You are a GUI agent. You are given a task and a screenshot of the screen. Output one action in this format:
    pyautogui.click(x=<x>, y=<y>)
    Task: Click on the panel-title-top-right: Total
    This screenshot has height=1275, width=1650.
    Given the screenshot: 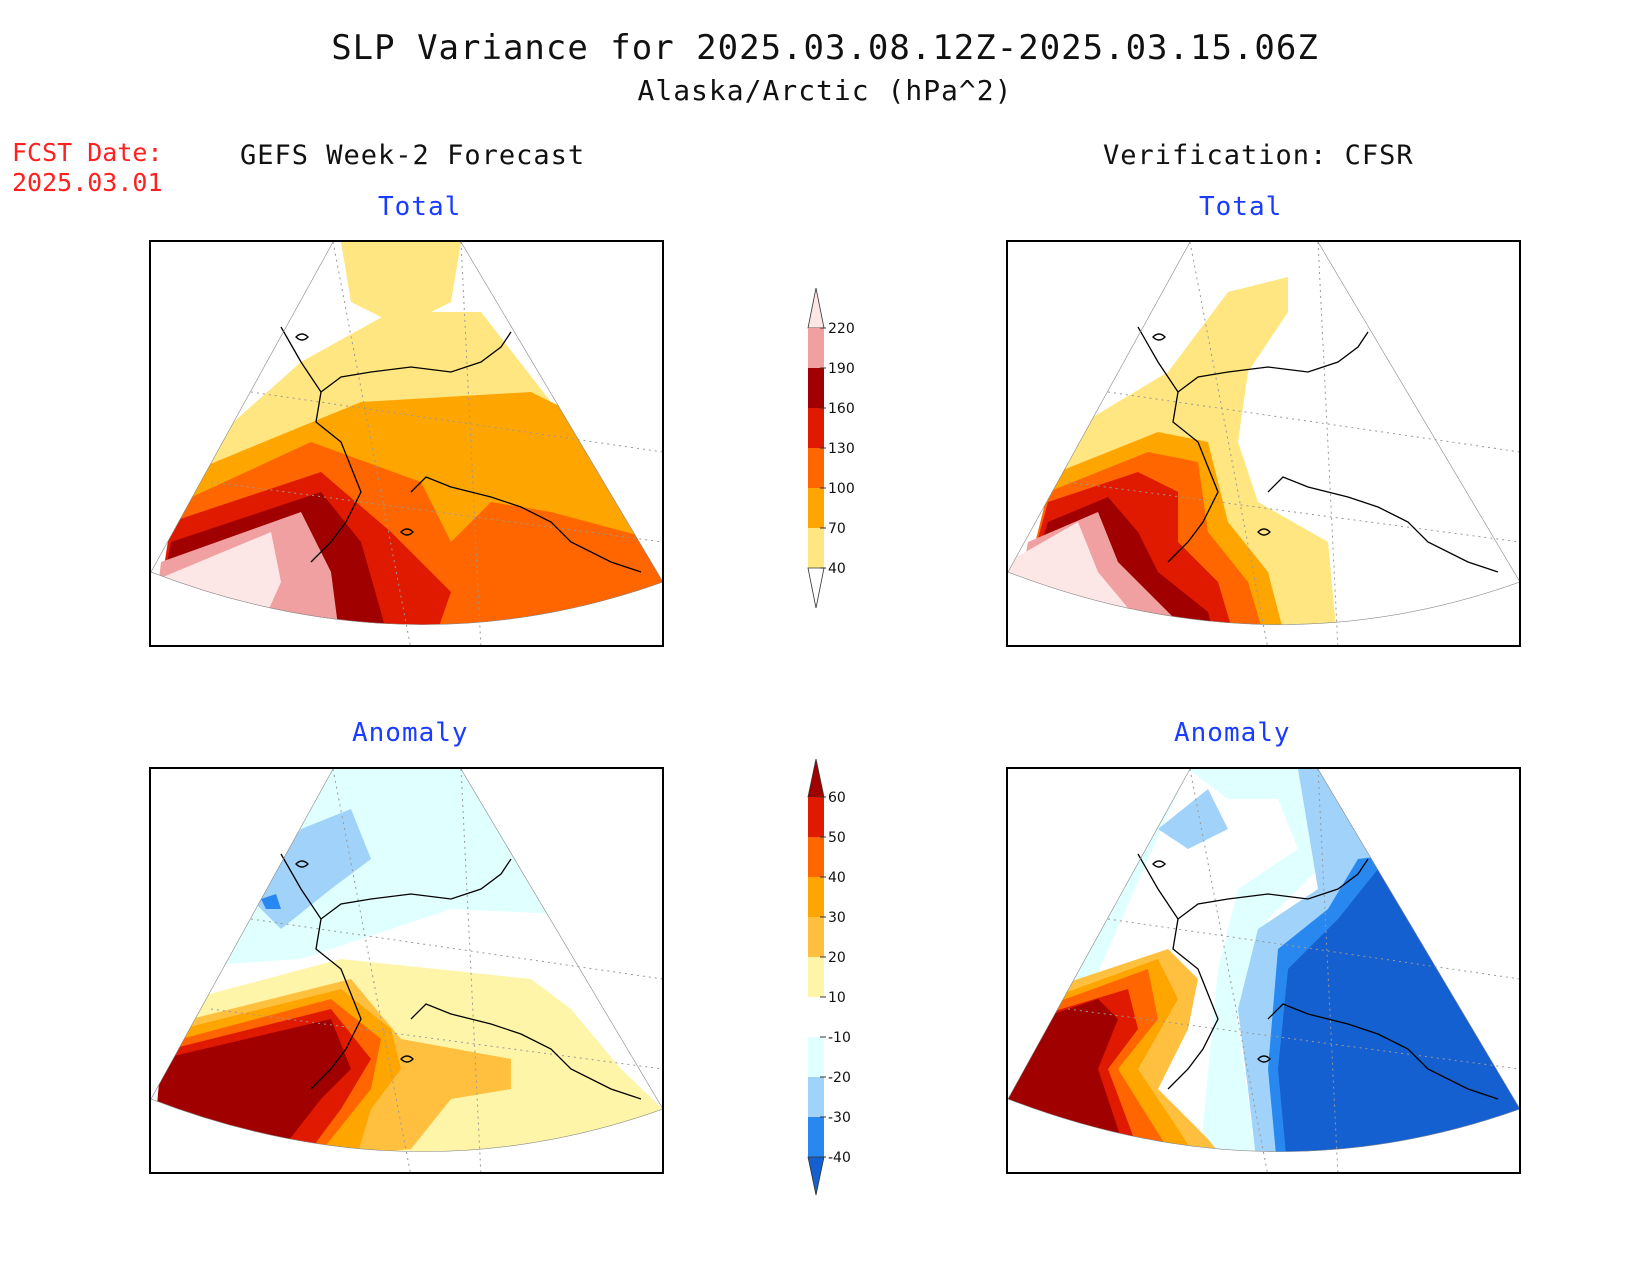 What is the action you would take?
    pyautogui.click(x=1241, y=207)
    